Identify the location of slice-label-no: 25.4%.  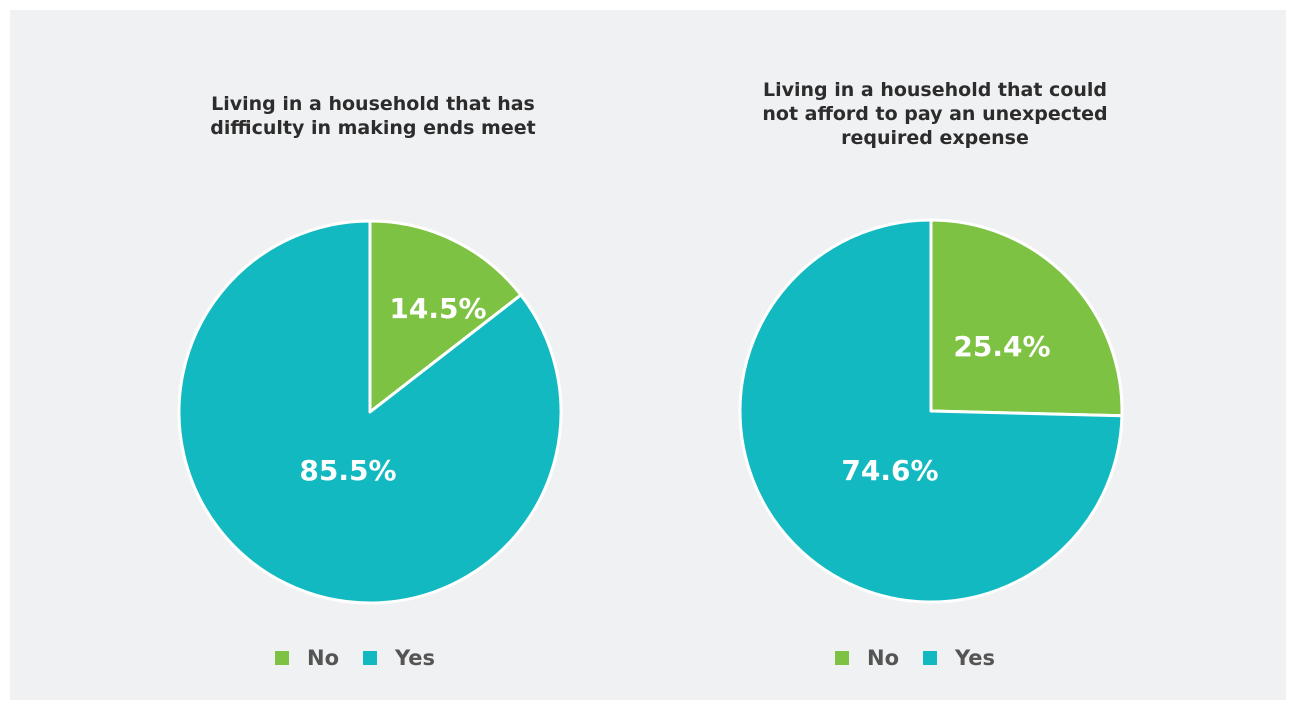
(1001, 346).